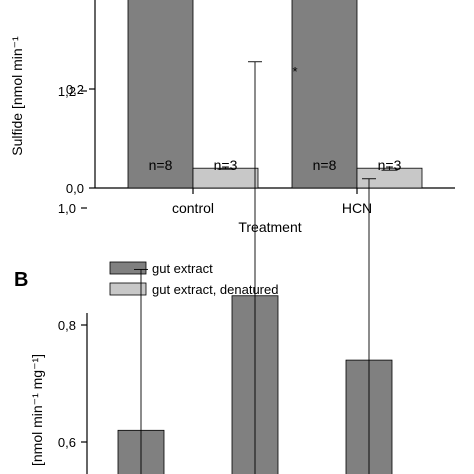 Image resolution: width=474 pixels, height=474 pixels. Describe the element at coordinates (357, 208) in the screenshot. I see `panel-a-x-tick-label: HCN` at that location.